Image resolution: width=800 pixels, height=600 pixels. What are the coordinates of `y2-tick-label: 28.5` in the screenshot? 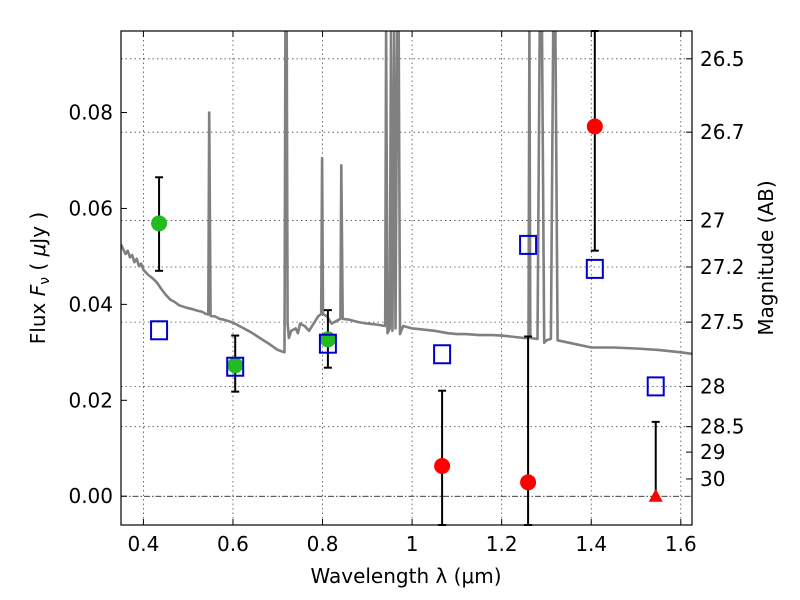 It's located at (722, 427).